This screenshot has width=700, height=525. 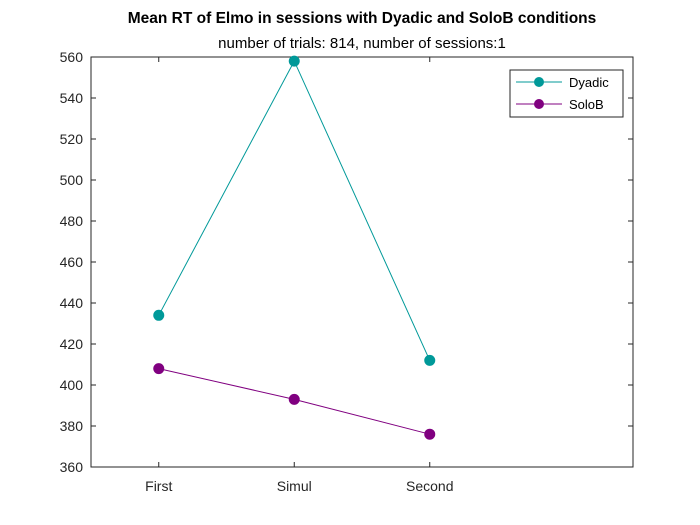 I want to click on series-solob, so click(x=294, y=401).